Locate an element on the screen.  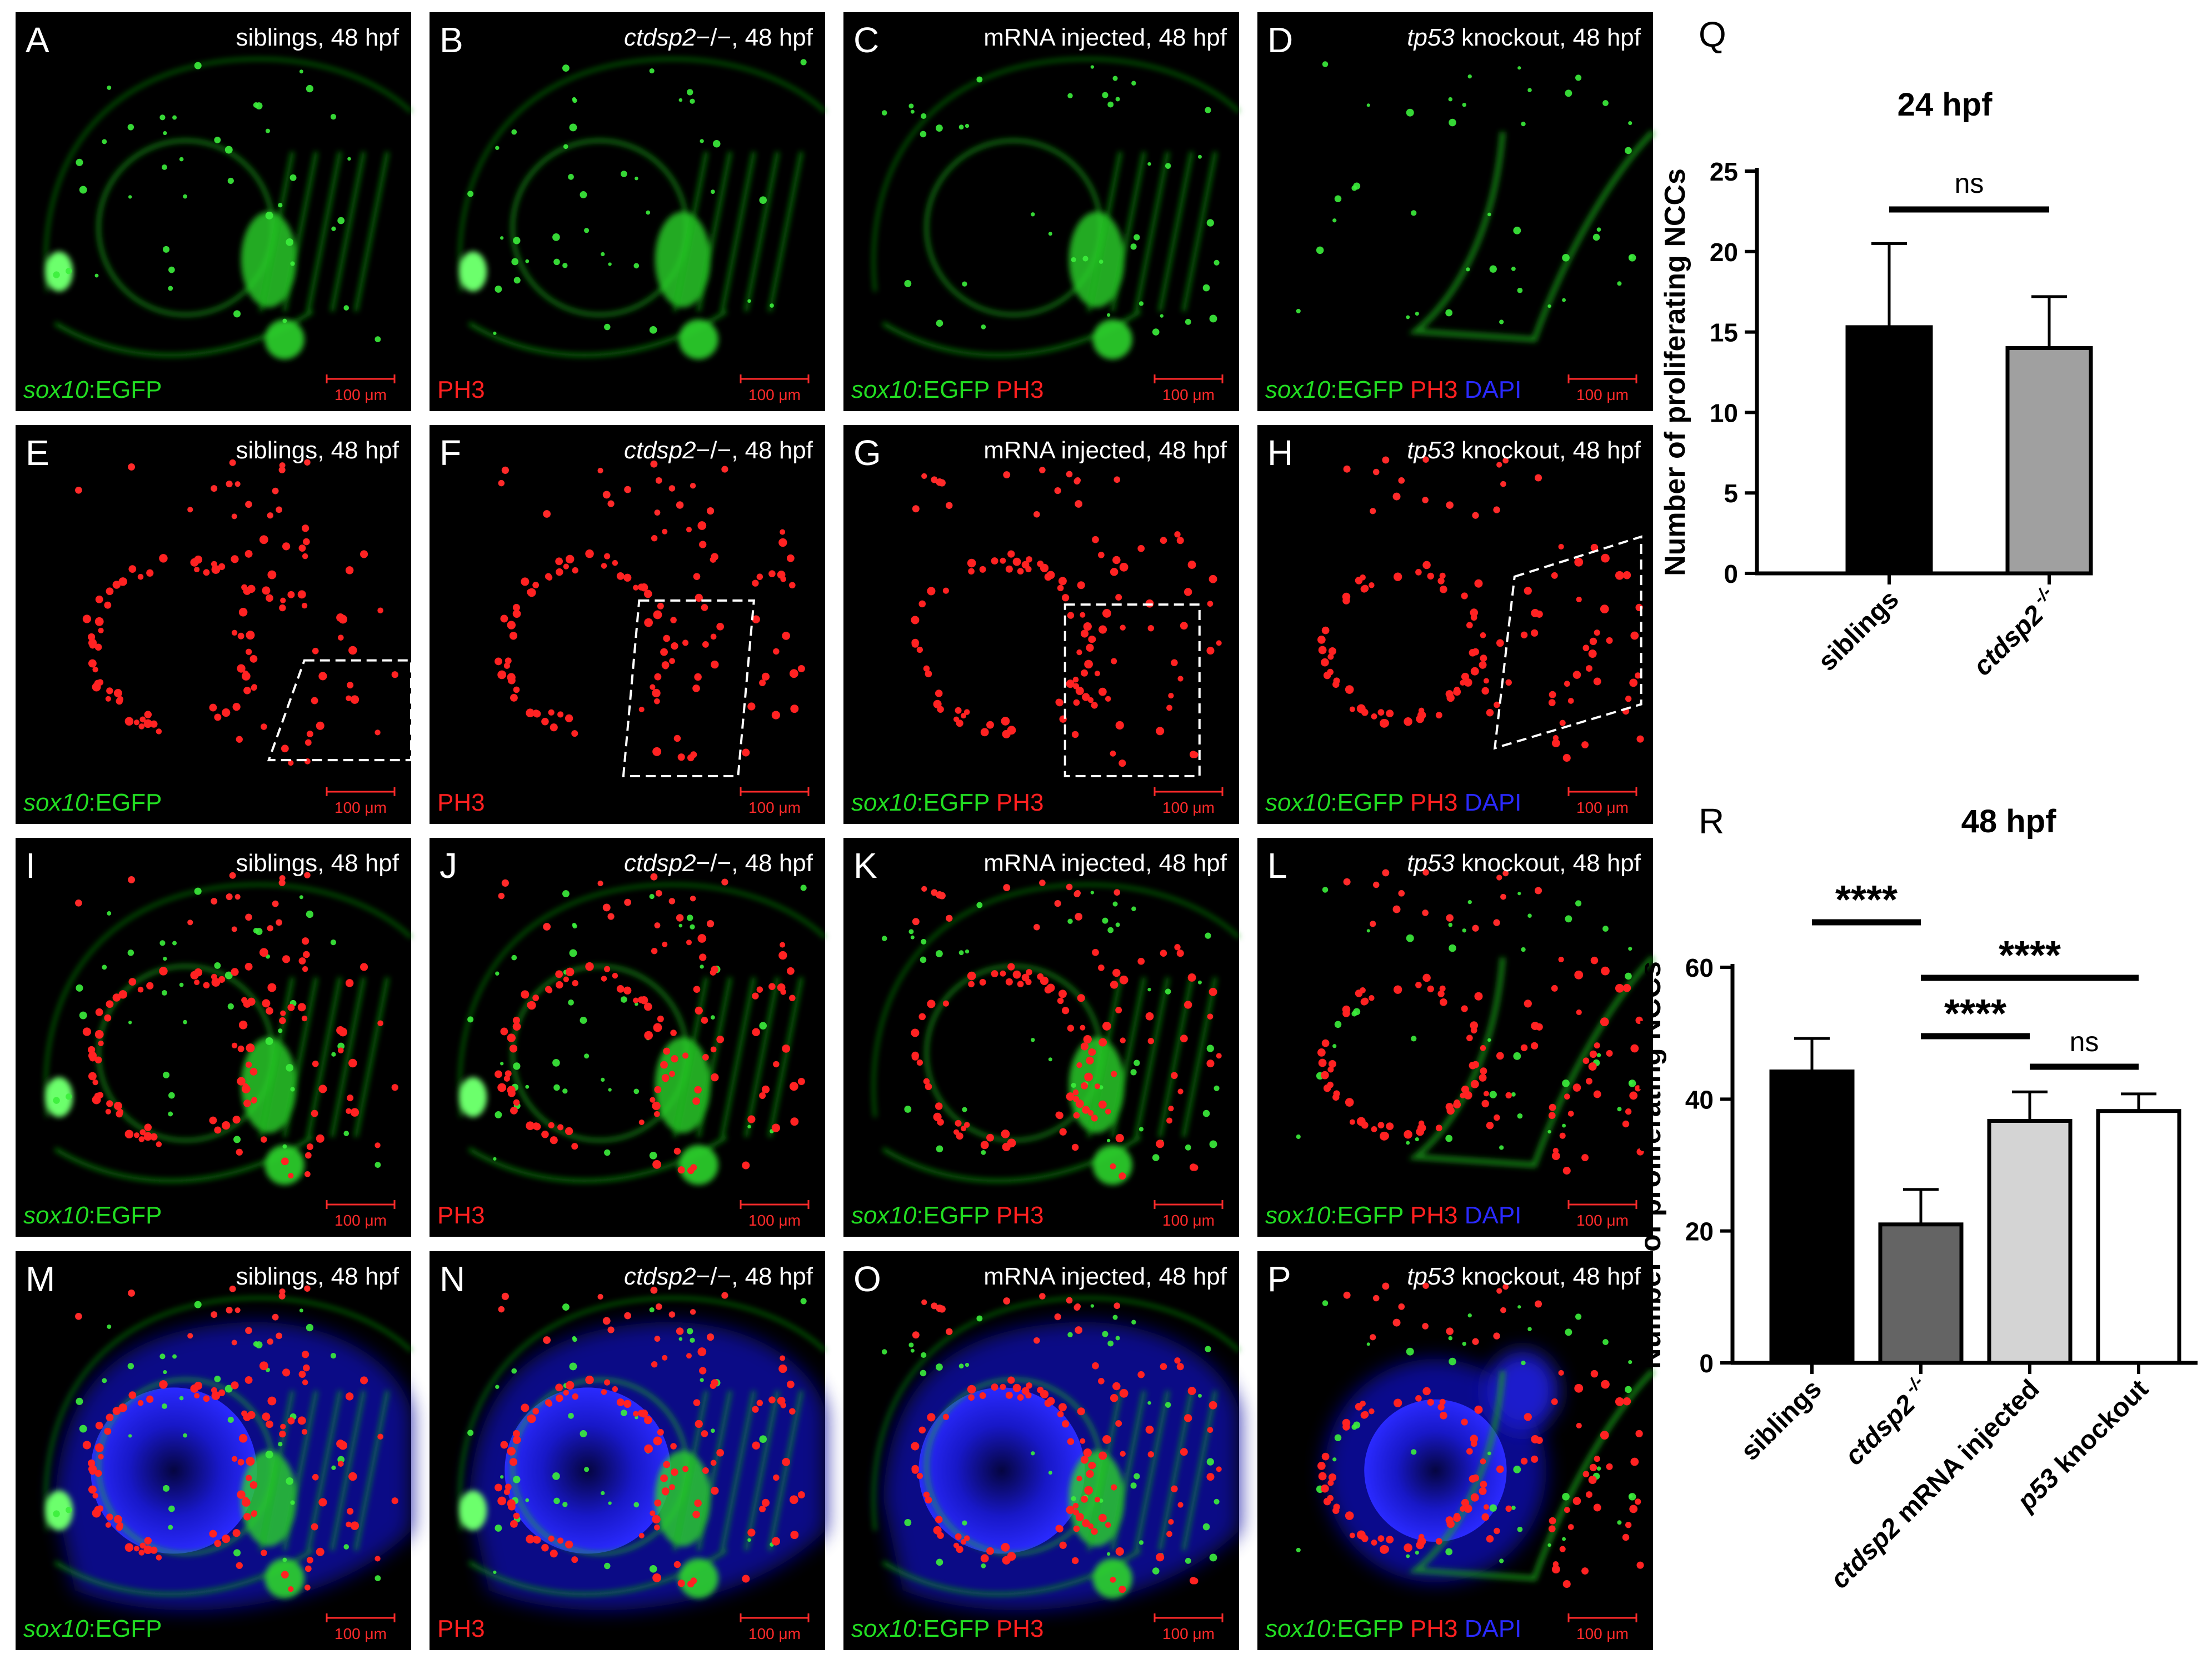
y-tick-label: 60 is located at coordinates (1699, 967).